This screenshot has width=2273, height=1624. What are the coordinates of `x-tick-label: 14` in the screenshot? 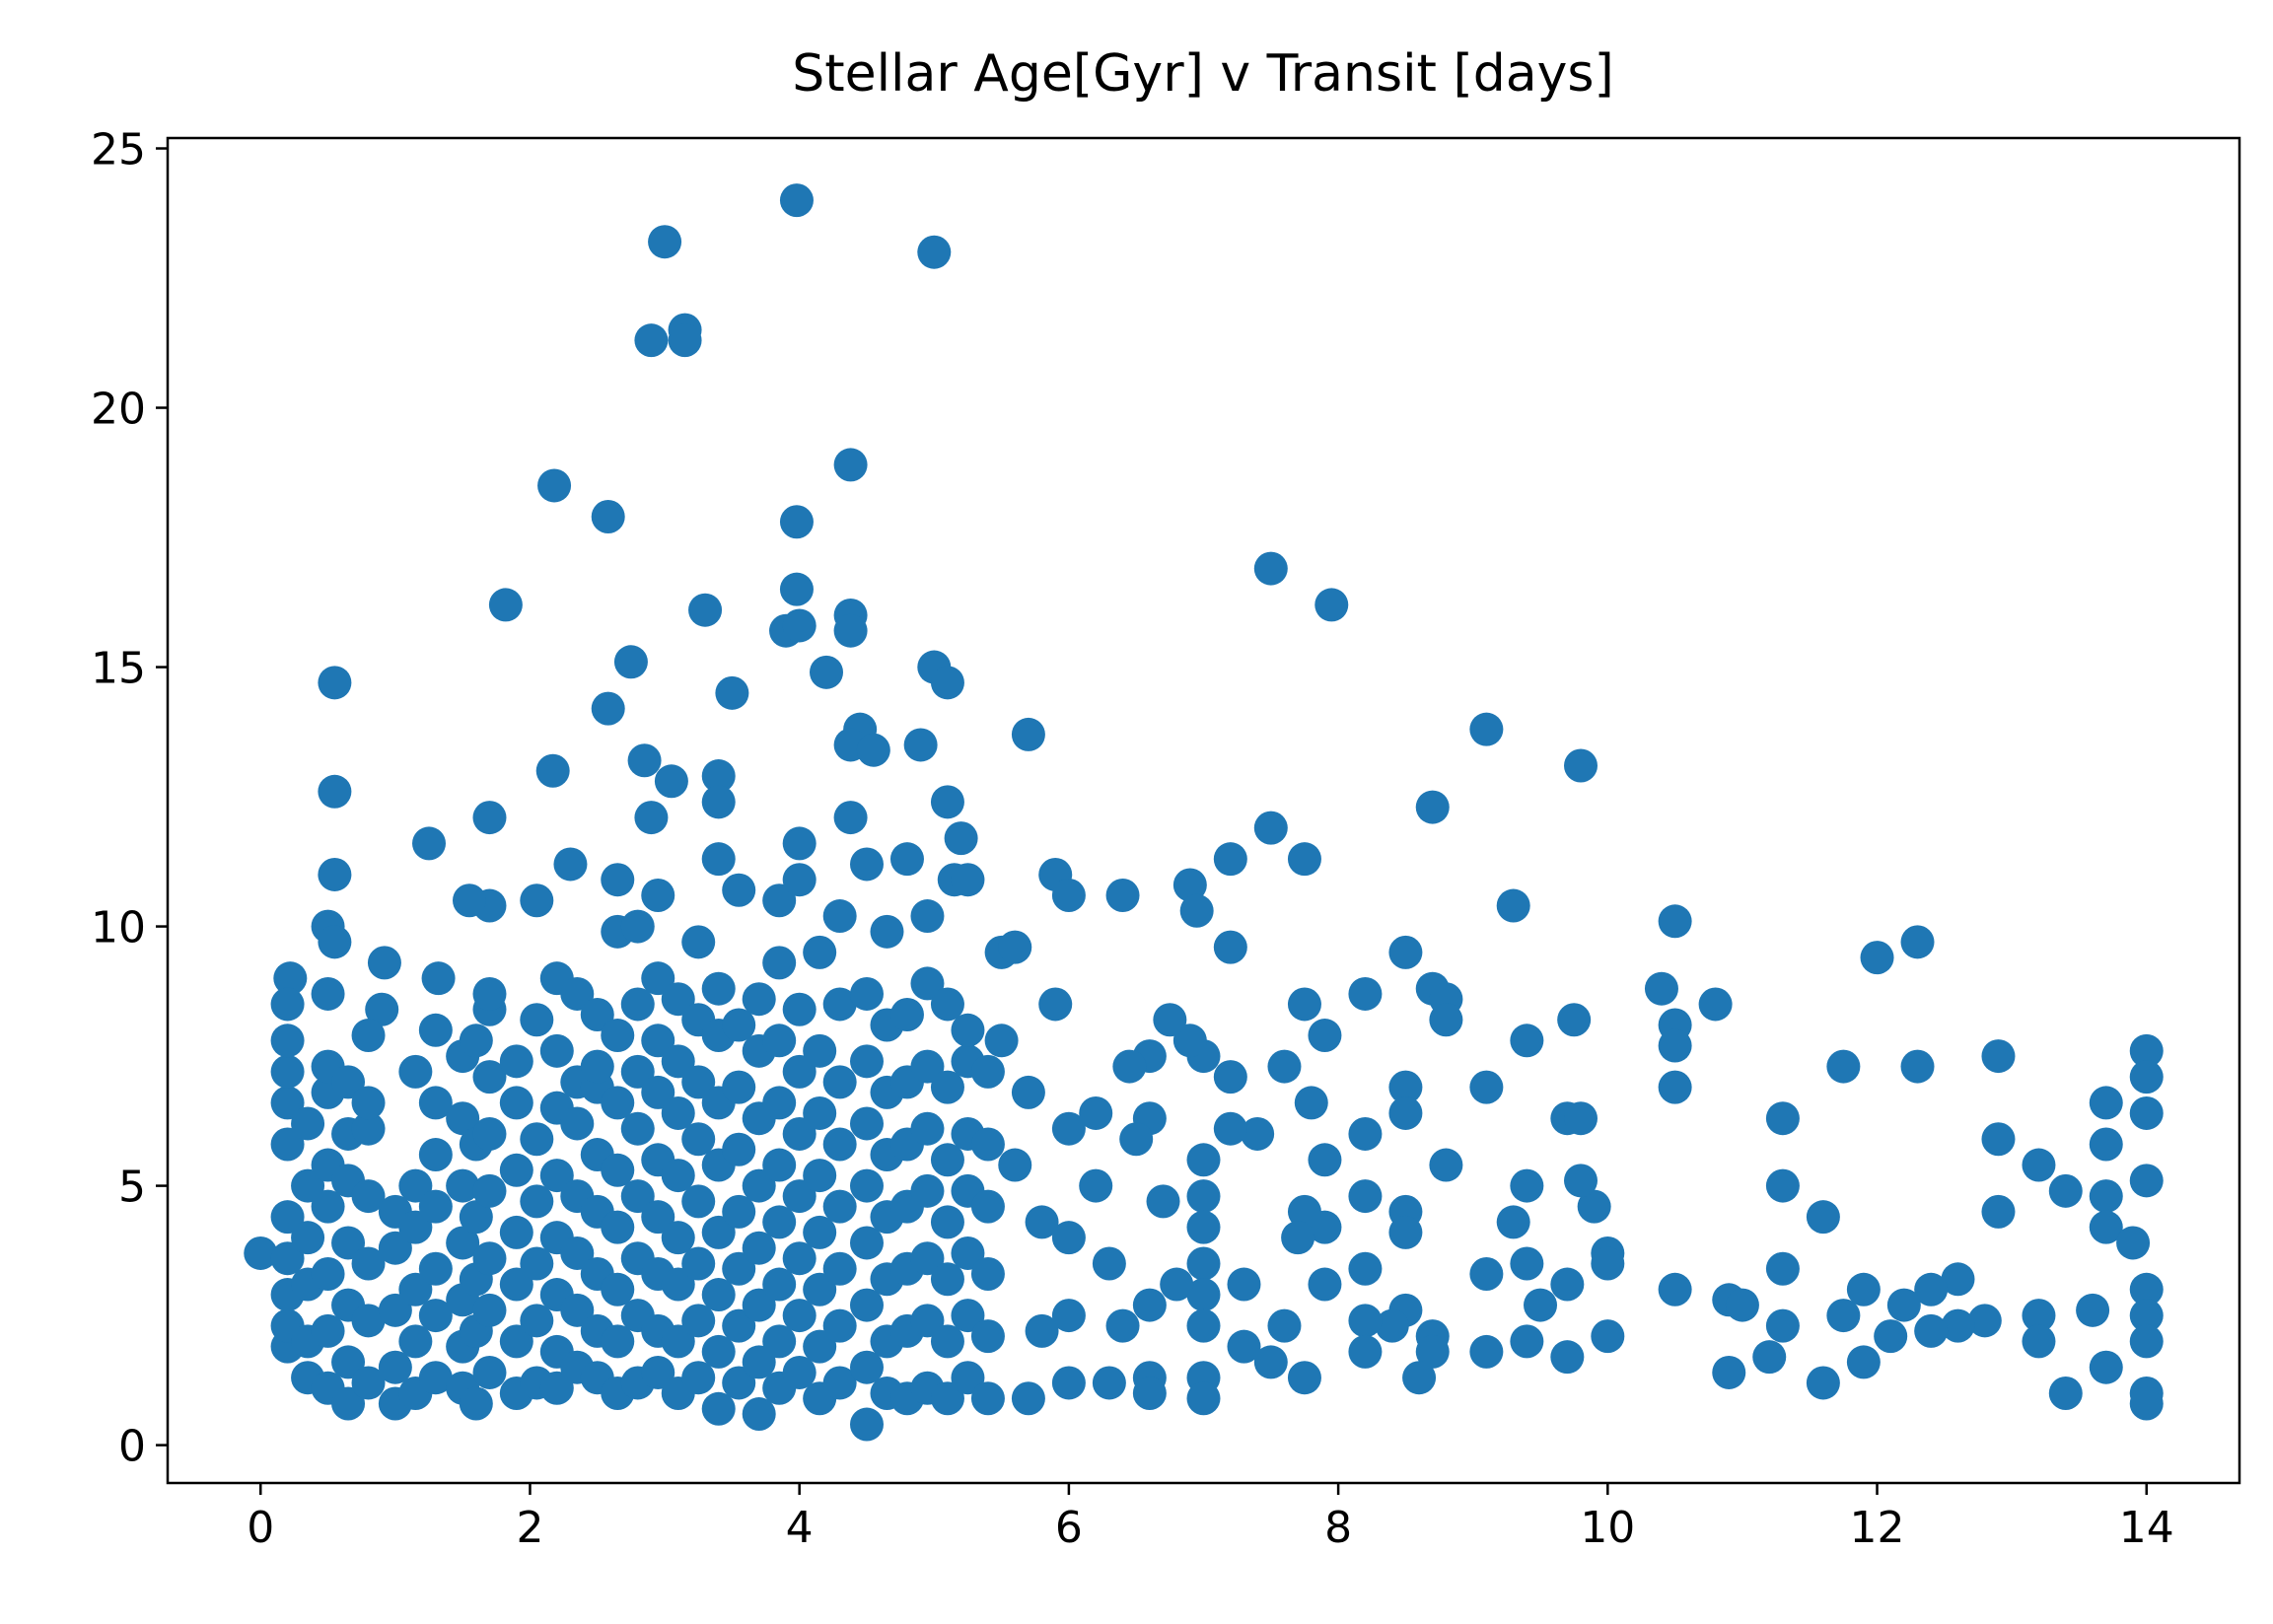 It's located at (2146, 1528).